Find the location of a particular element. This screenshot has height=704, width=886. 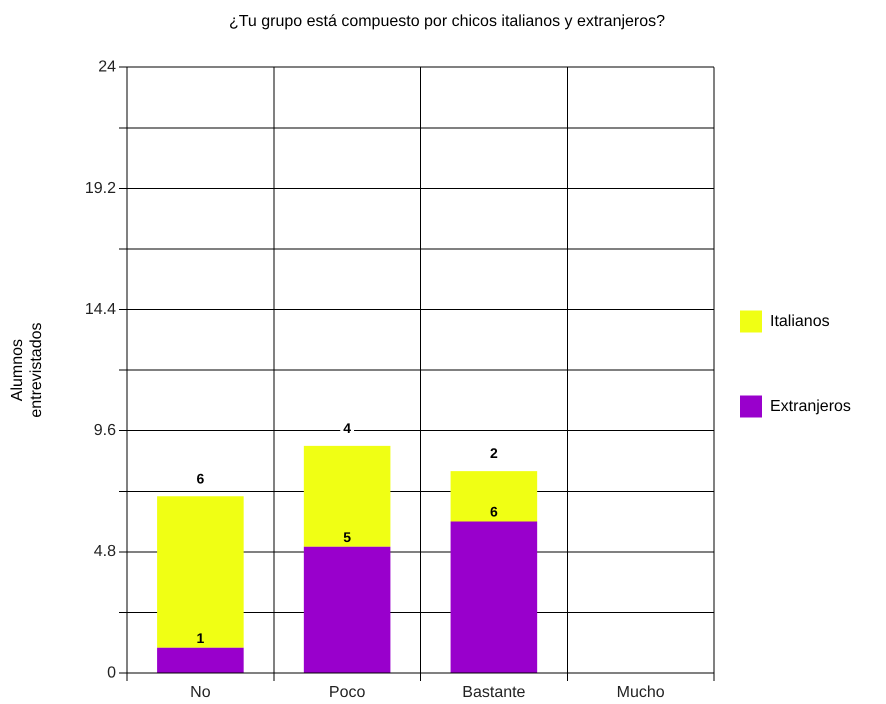

y-tick-label: 14.4 is located at coordinates (100, 309).